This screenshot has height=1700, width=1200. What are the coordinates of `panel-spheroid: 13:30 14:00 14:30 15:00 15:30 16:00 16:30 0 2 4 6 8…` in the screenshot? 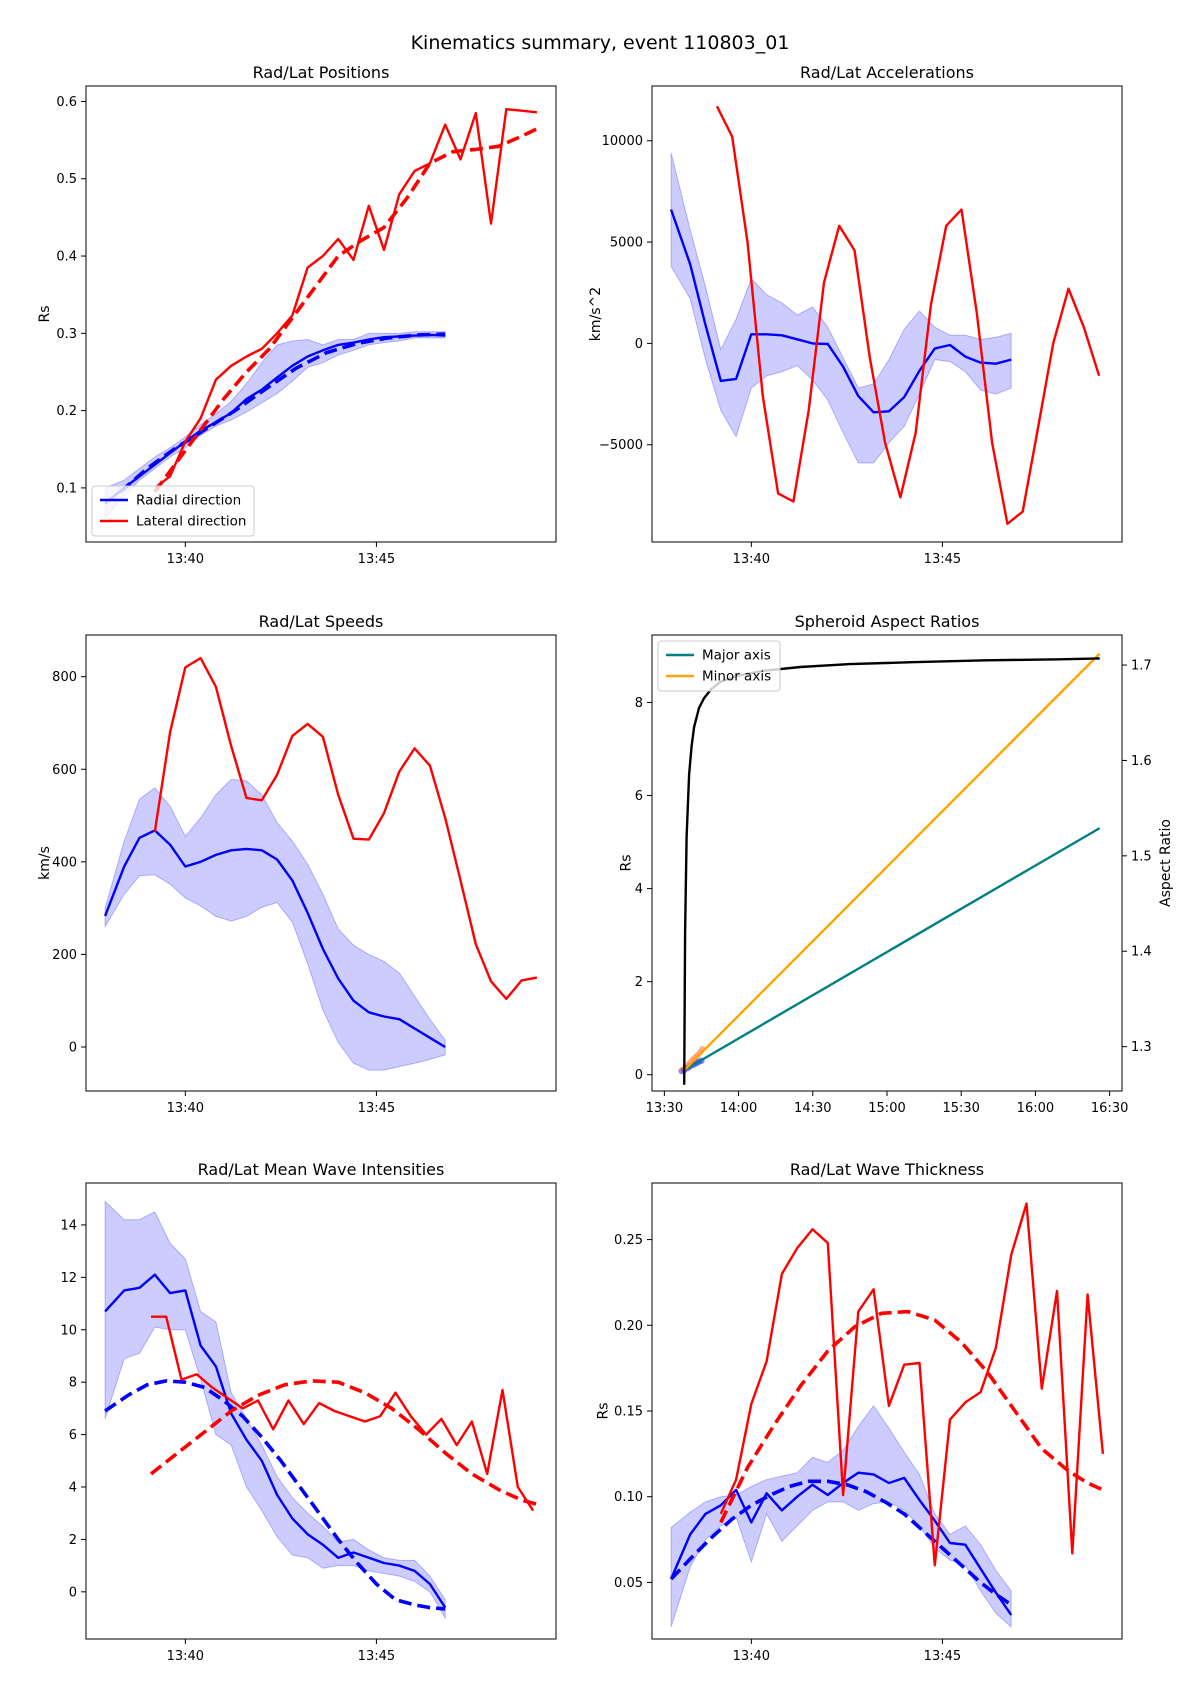 It's located at (896, 864).